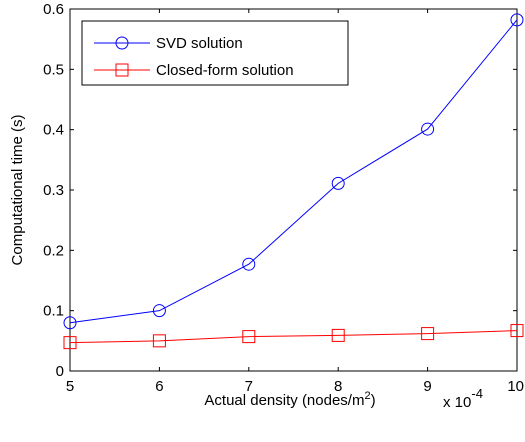  I want to click on legend-label-closed-form: Closed-form solution, so click(225, 70).